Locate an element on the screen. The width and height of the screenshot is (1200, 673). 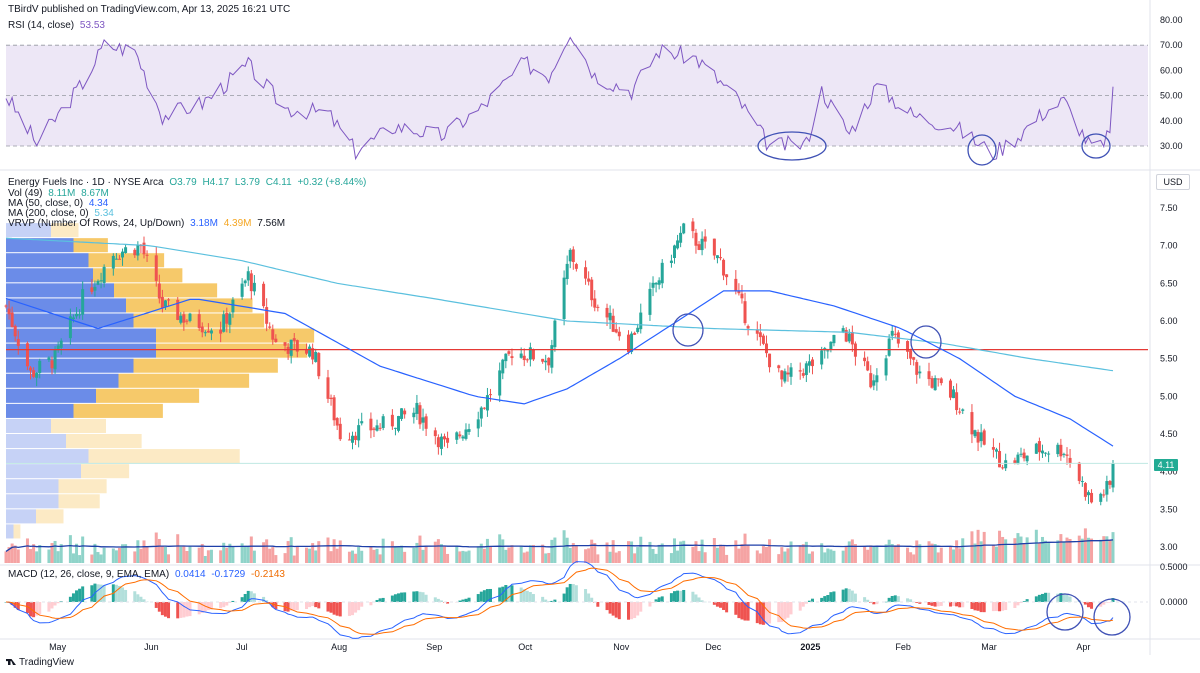
rsi-legend: RSI (14, close) 53.53 is located at coordinates (56, 25).